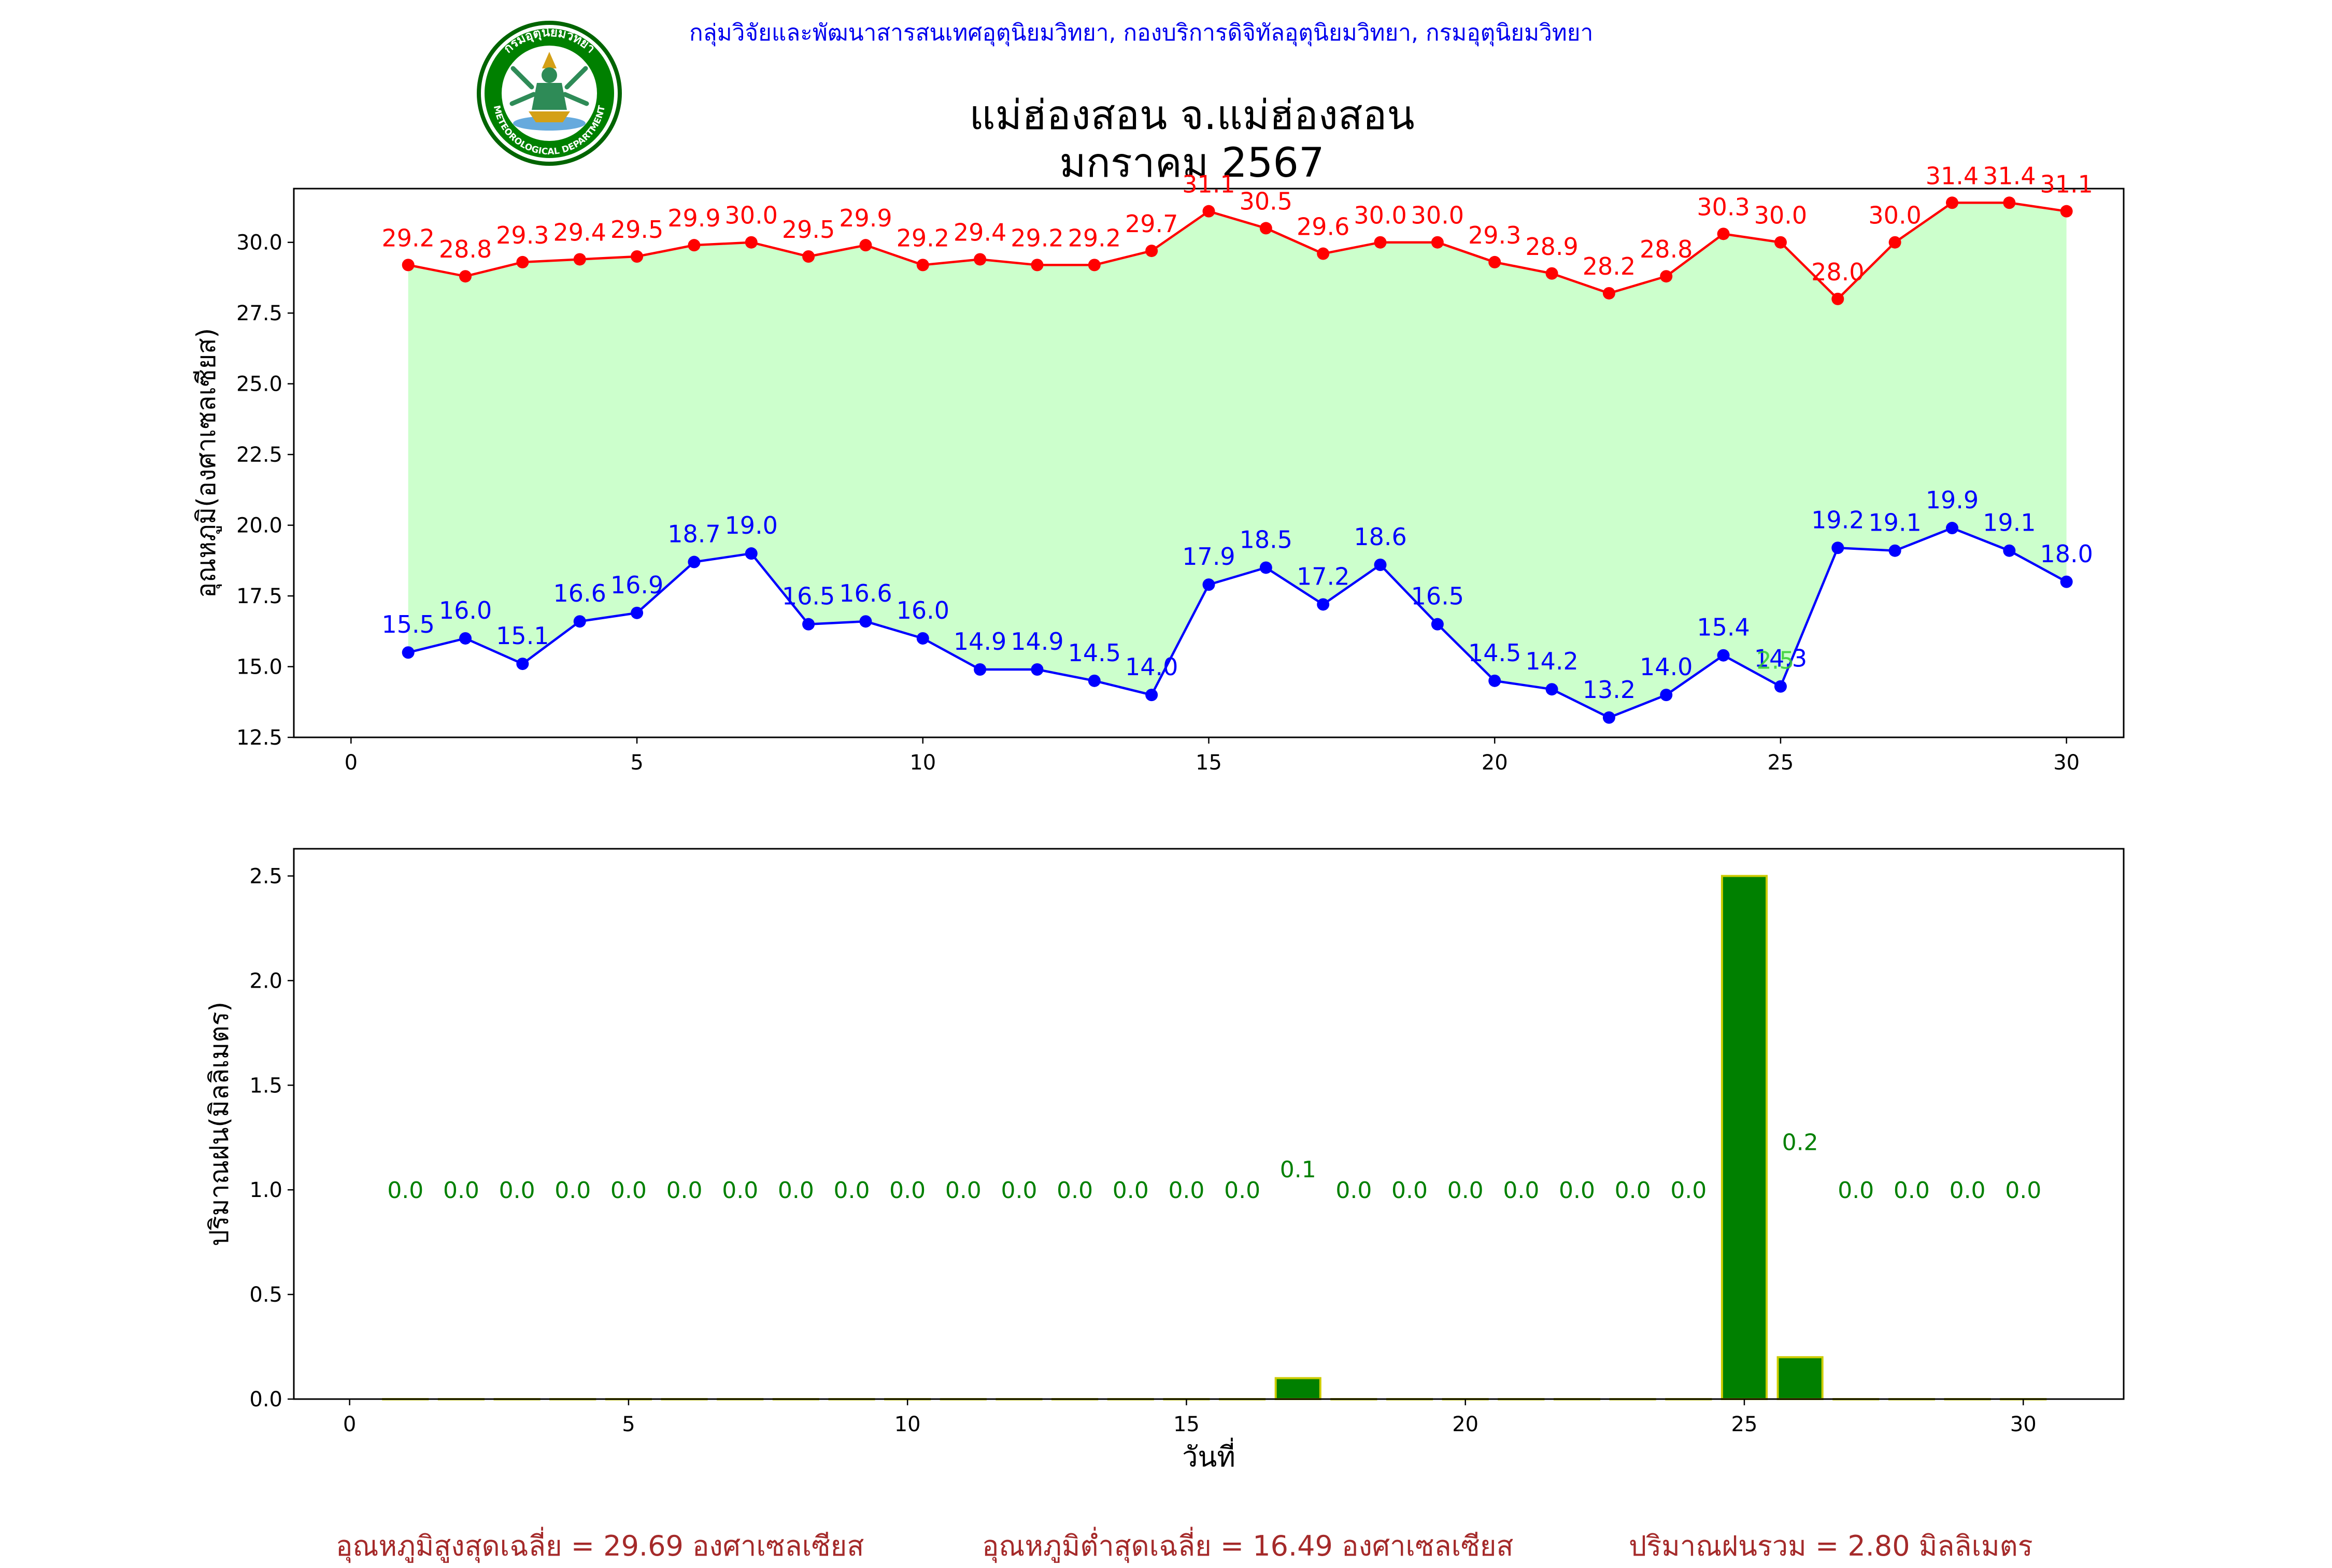  What do you see at coordinates (808, 596) in the screenshot?
I see `min-temperature-label: 16.5` at bounding box center [808, 596].